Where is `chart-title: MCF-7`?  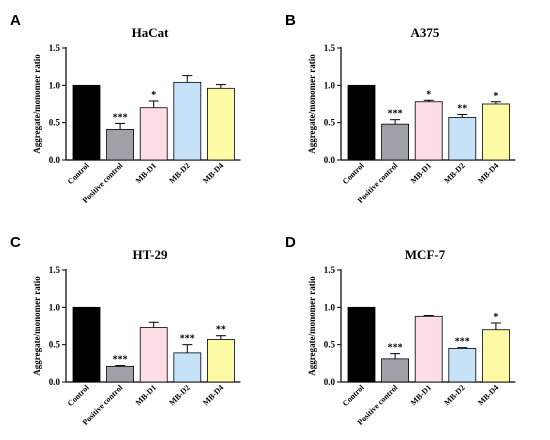
chart-title: MCF-7 is located at coordinates (425, 254).